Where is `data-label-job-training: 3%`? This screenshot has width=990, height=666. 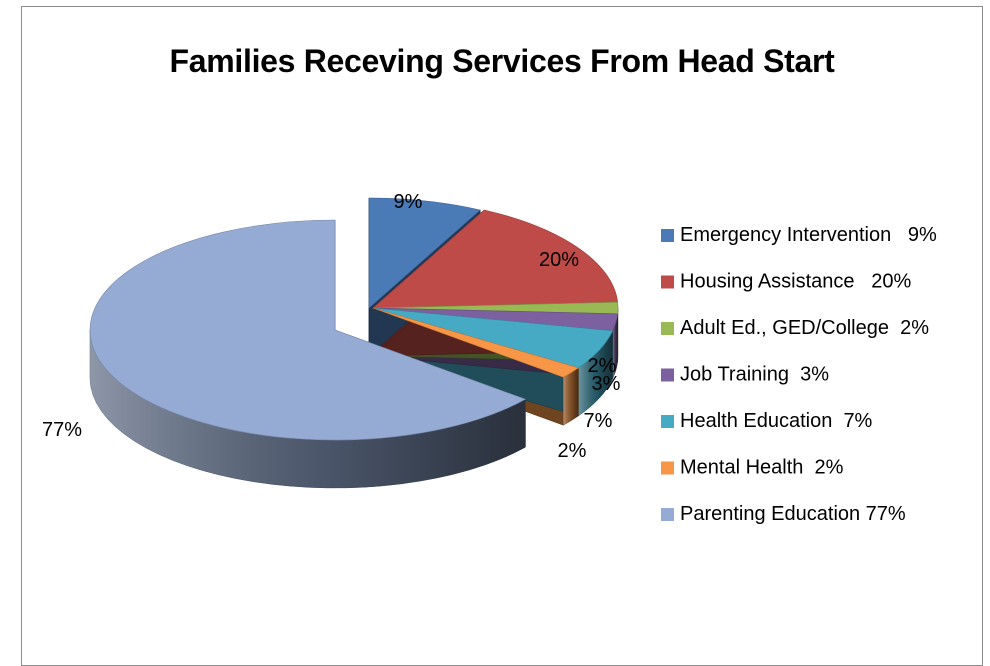 data-label-job-training: 3% is located at coordinates (606, 384).